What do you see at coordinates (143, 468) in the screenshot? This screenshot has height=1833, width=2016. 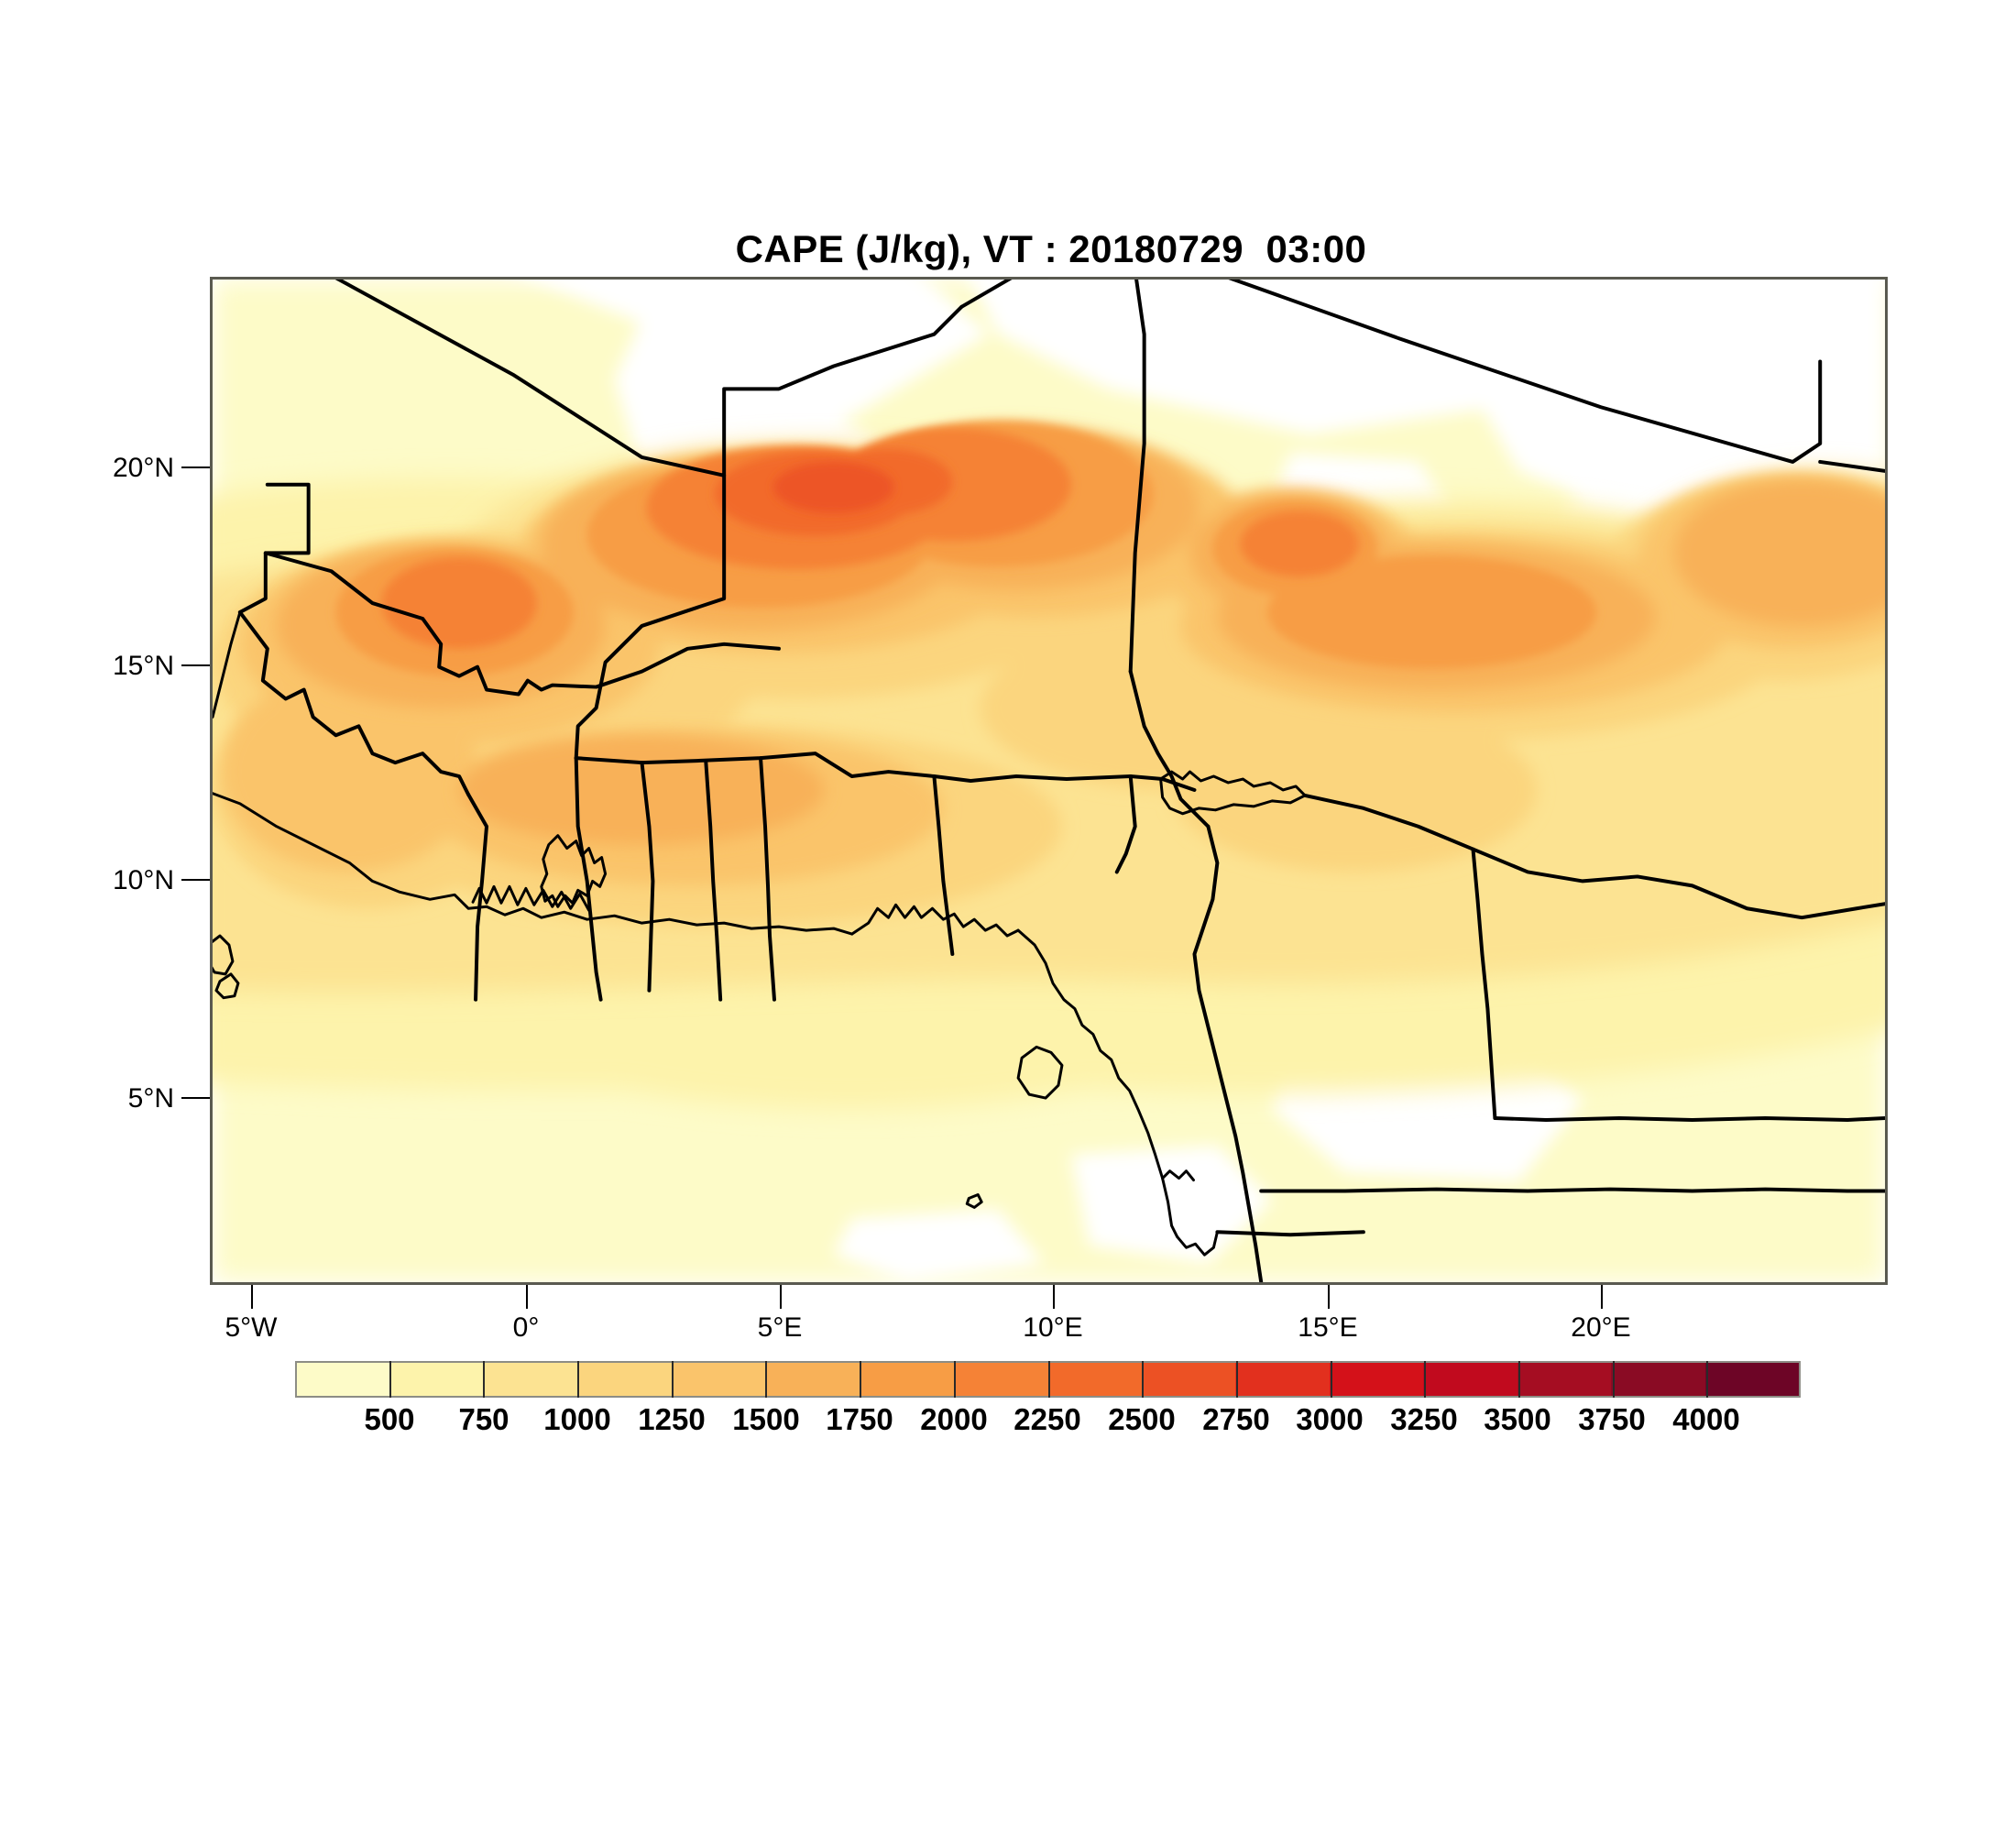 I see `ytick-label-20n: 20°N` at bounding box center [143, 468].